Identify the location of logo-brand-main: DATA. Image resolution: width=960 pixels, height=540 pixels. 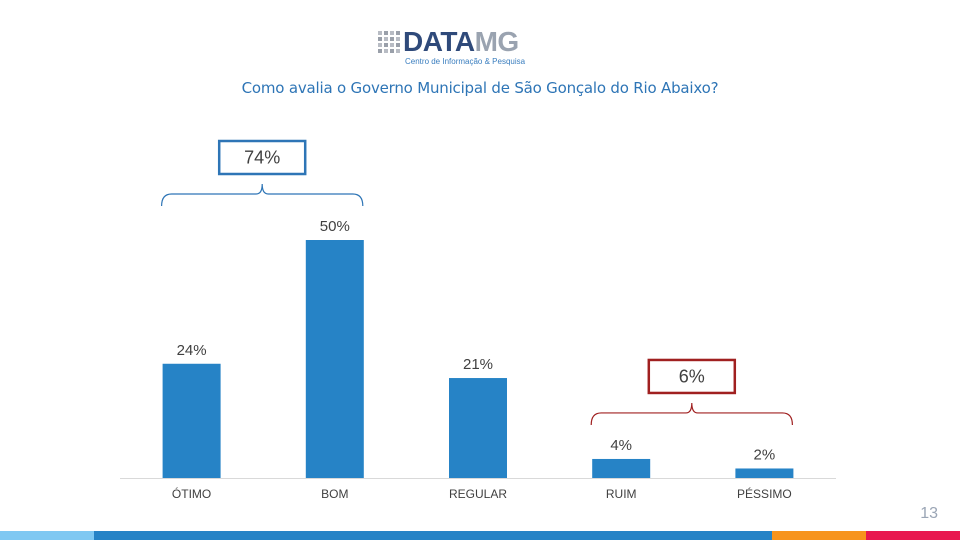
(439, 41).